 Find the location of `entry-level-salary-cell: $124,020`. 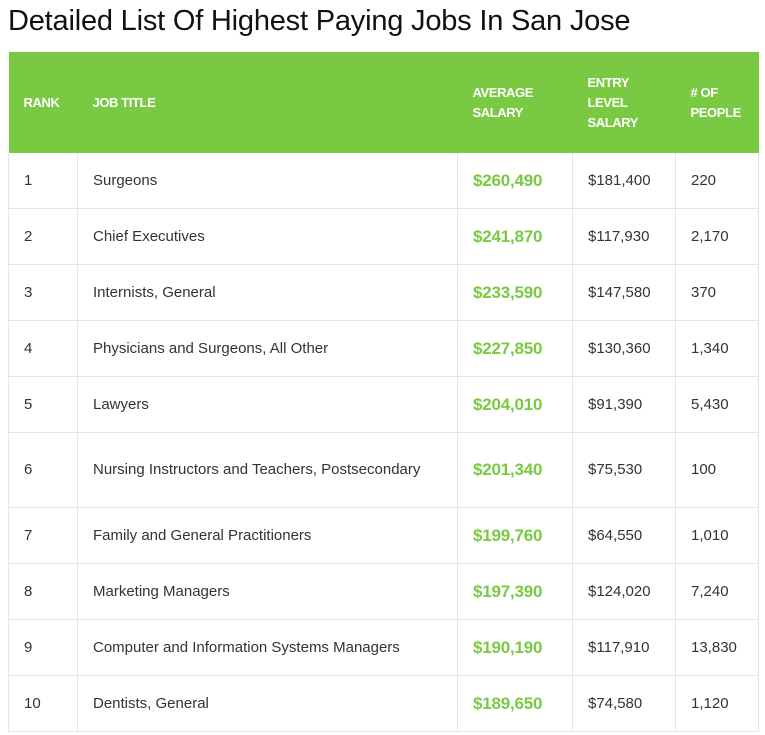

entry-level-salary-cell: $124,020 is located at coordinates (624, 591).